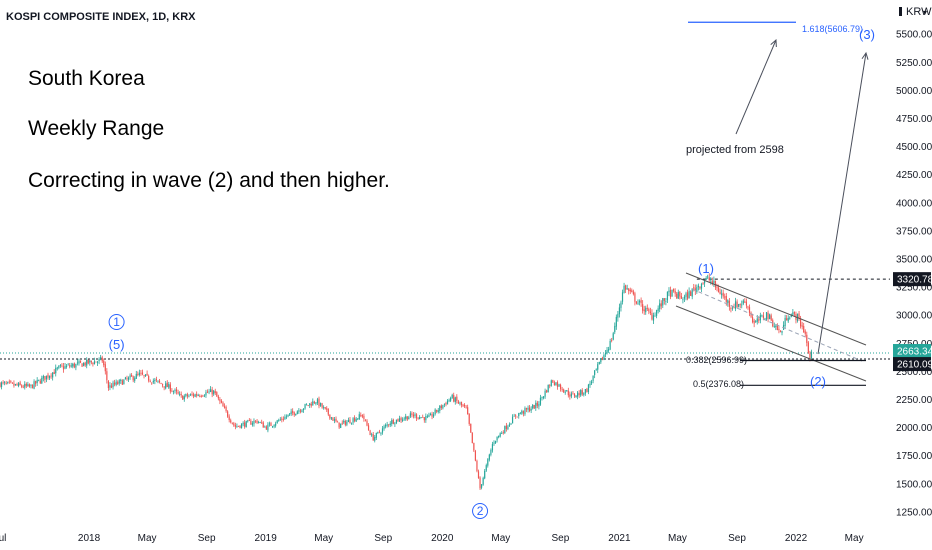 The height and width of the screenshot is (550, 932). I want to click on wave-paren-3-label: (3), so click(867, 34).